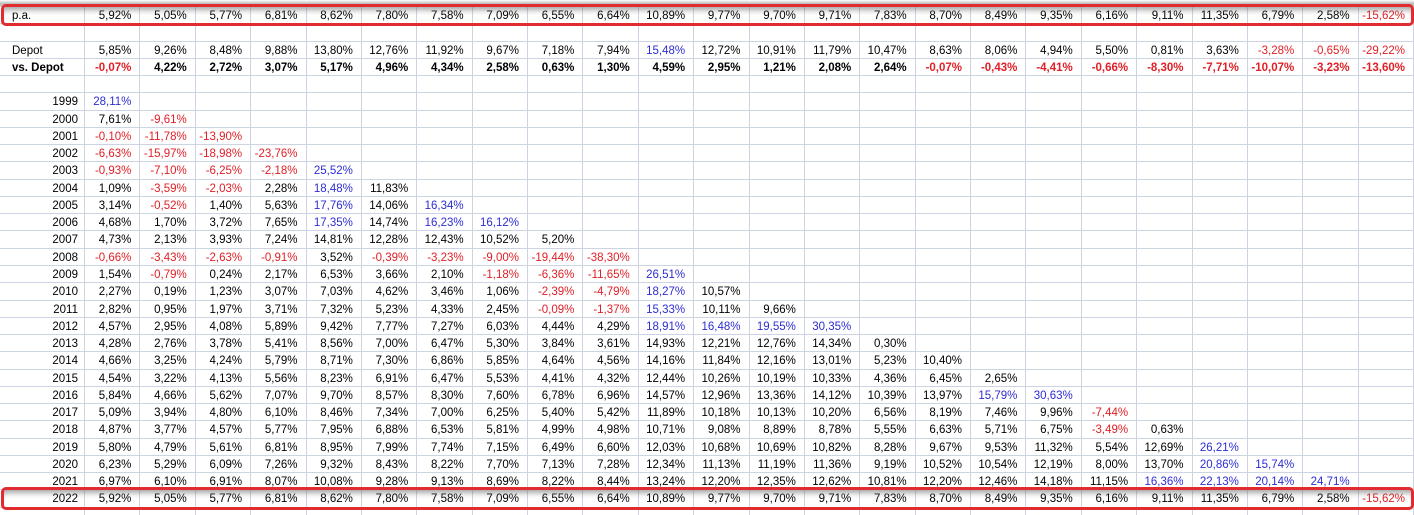 The height and width of the screenshot is (515, 1414). Describe the element at coordinates (1331, 481) in the screenshot. I see `return-cell: 24,71%` at that location.